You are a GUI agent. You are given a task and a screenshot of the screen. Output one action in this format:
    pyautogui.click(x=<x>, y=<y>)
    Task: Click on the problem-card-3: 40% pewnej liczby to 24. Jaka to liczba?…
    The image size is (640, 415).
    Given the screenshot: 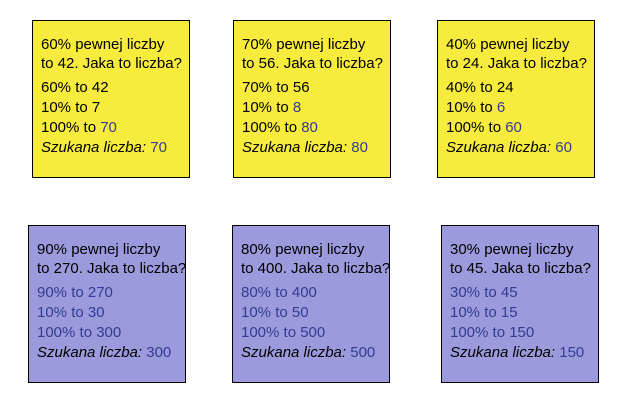 What is the action you would take?
    pyautogui.click(x=516, y=99)
    